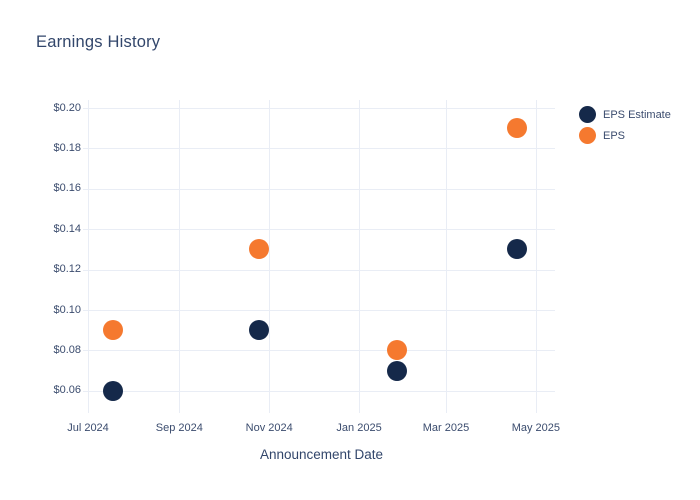 The image size is (700, 500). What do you see at coordinates (67, 188) in the screenshot?
I see `y-tick-label: $0.16` at bounding box center [67, 188].